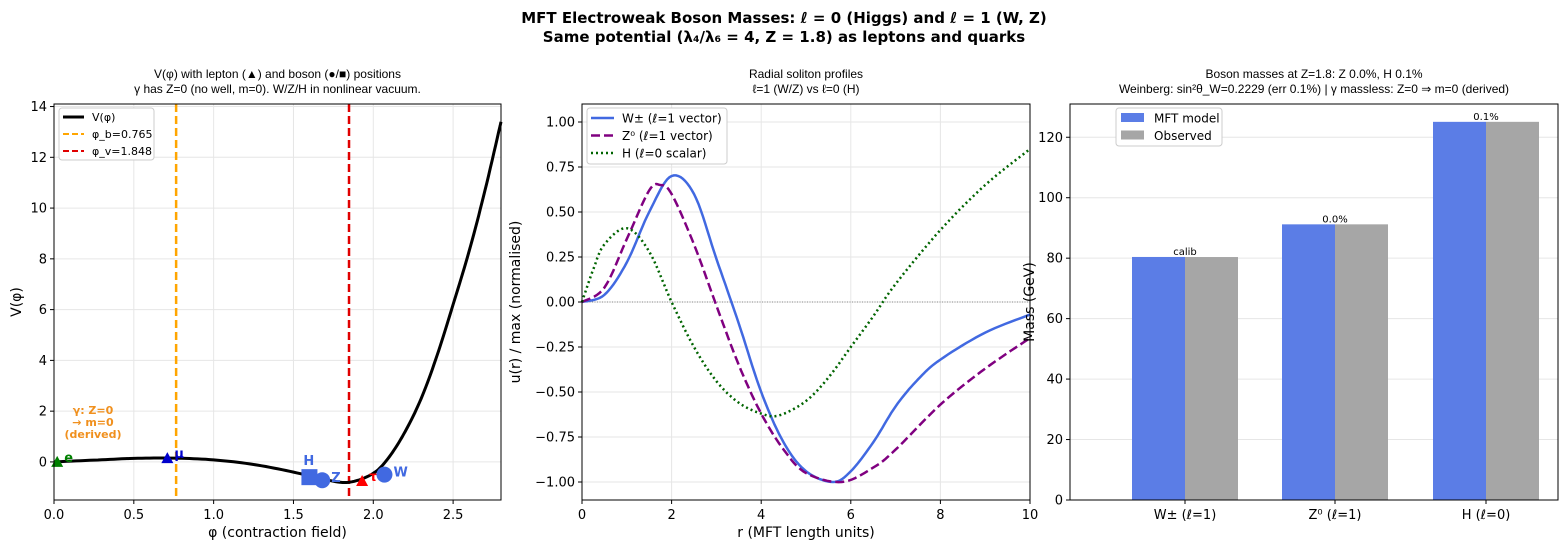 This screenshot has width=1568, height=560. I want to click on panel-title-line1: Boson masses at Z=1.8: Z 0.0%, H 0.1%, so click(1313, 74).